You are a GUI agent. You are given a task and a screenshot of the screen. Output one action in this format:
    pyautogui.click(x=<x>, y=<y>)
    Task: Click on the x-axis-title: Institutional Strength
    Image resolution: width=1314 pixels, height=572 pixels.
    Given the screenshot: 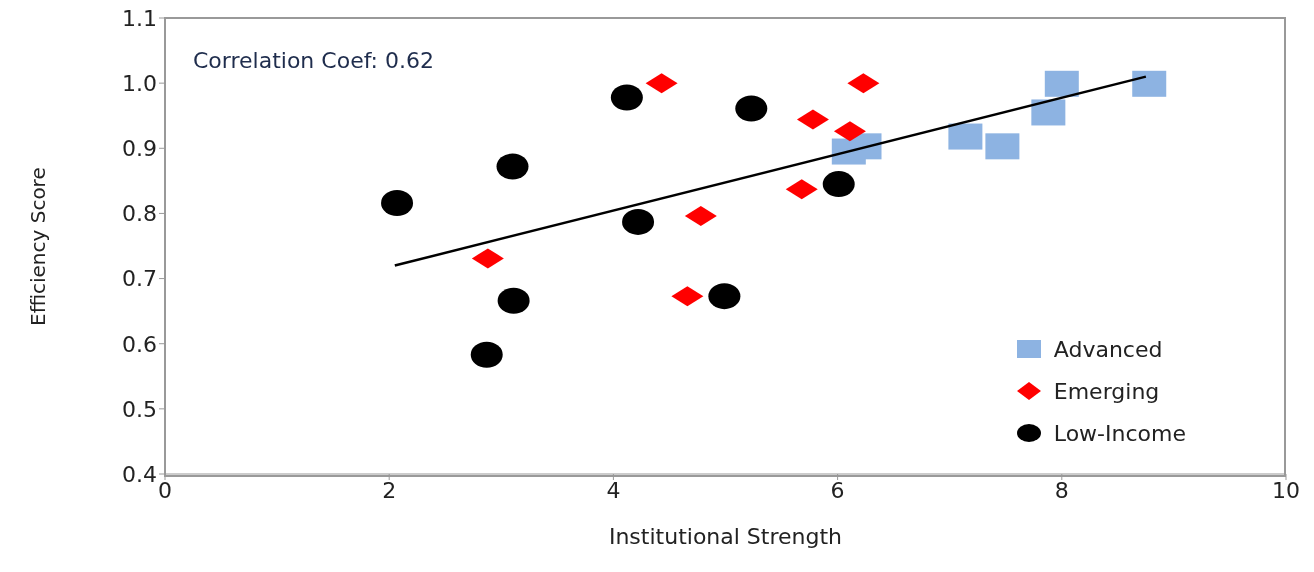 What is the action you would take?
    pyautogui.click(x=725, y=536)
    